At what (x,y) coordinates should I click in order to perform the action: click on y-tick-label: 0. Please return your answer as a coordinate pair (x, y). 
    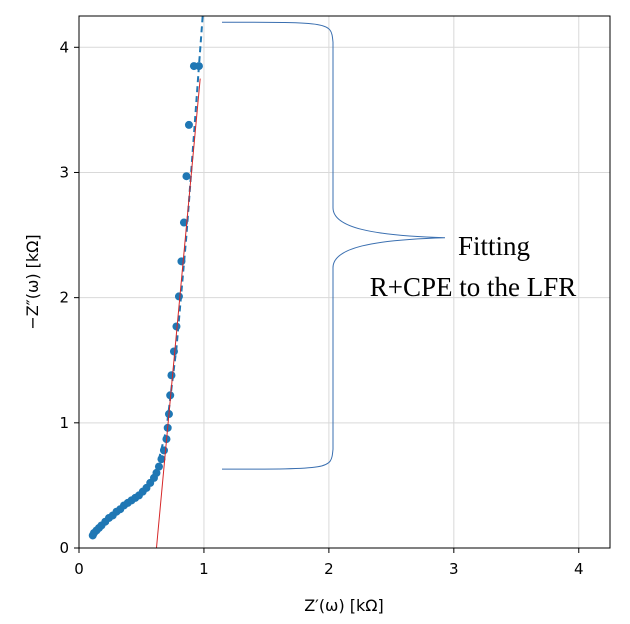
    Looking at the image, I should click on (64, 548).